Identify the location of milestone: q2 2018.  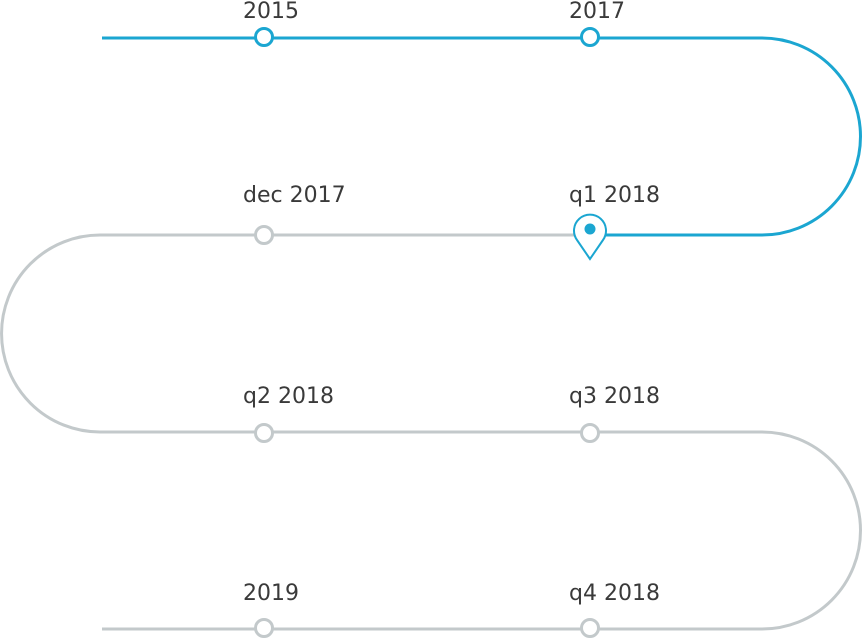
(288, 413).